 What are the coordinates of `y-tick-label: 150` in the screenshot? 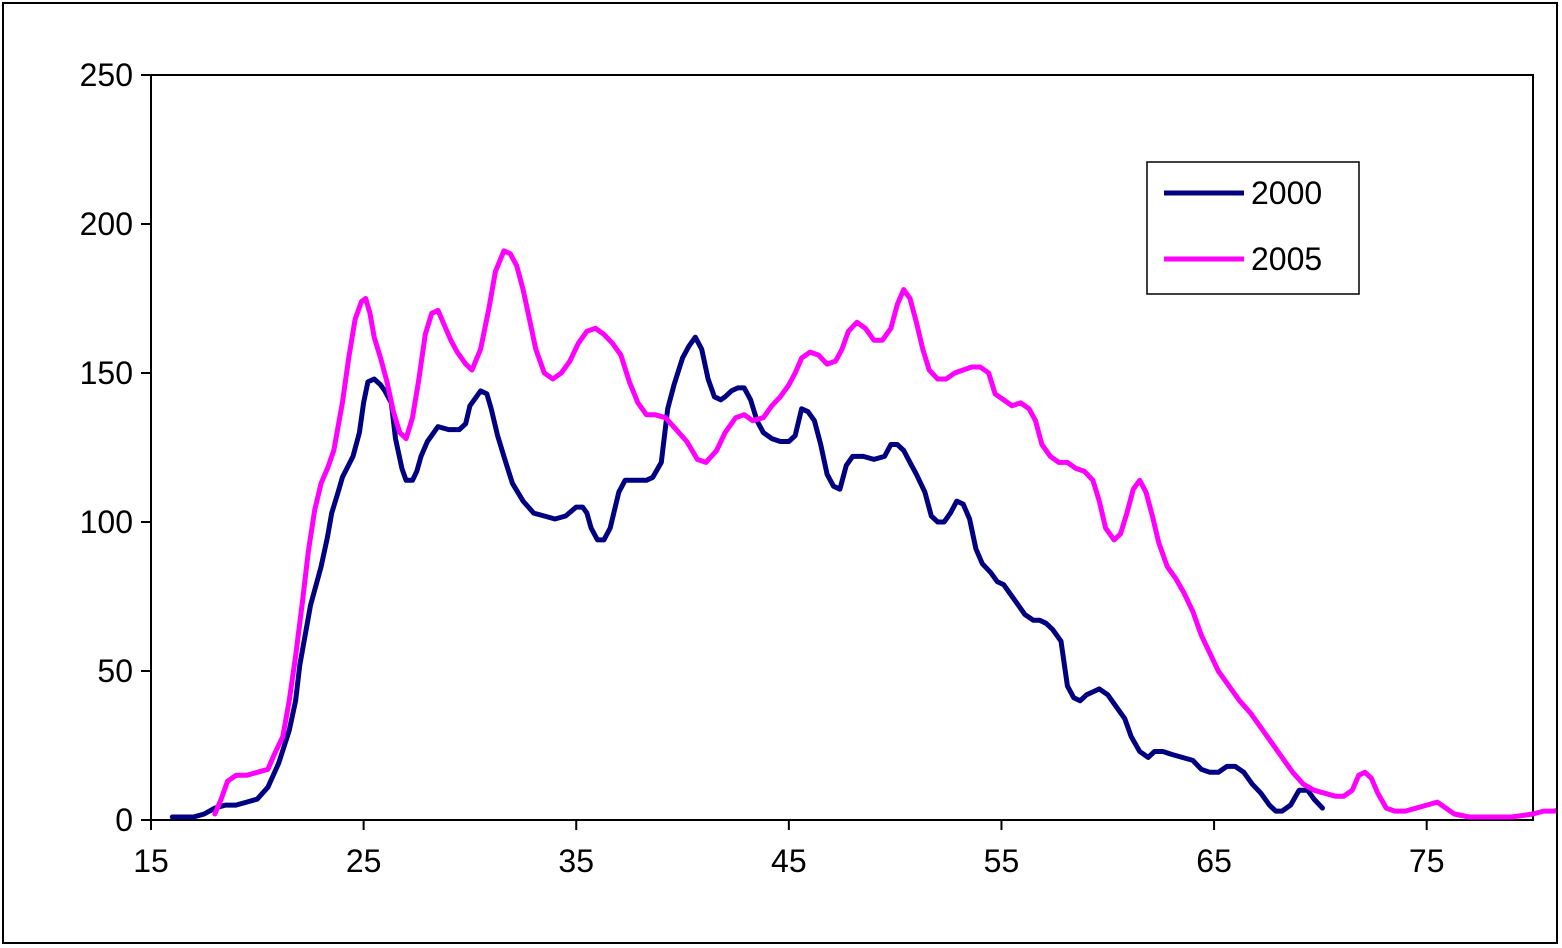 It's located at (106, 373).